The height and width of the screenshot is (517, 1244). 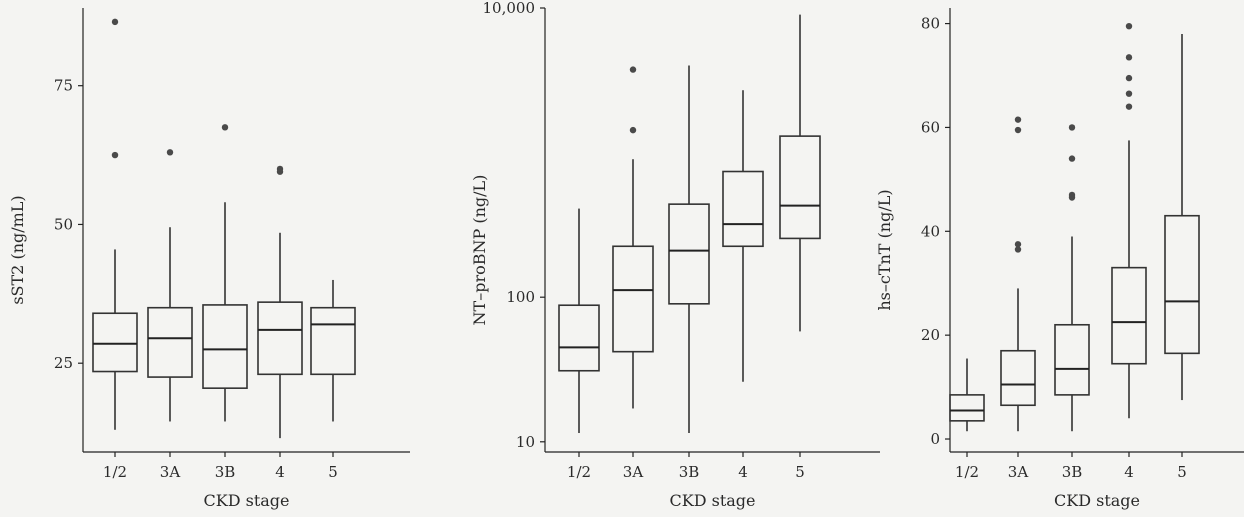 I want to click on y-axis-title: sST2 (ng/mL), so click(x=17, y=249).